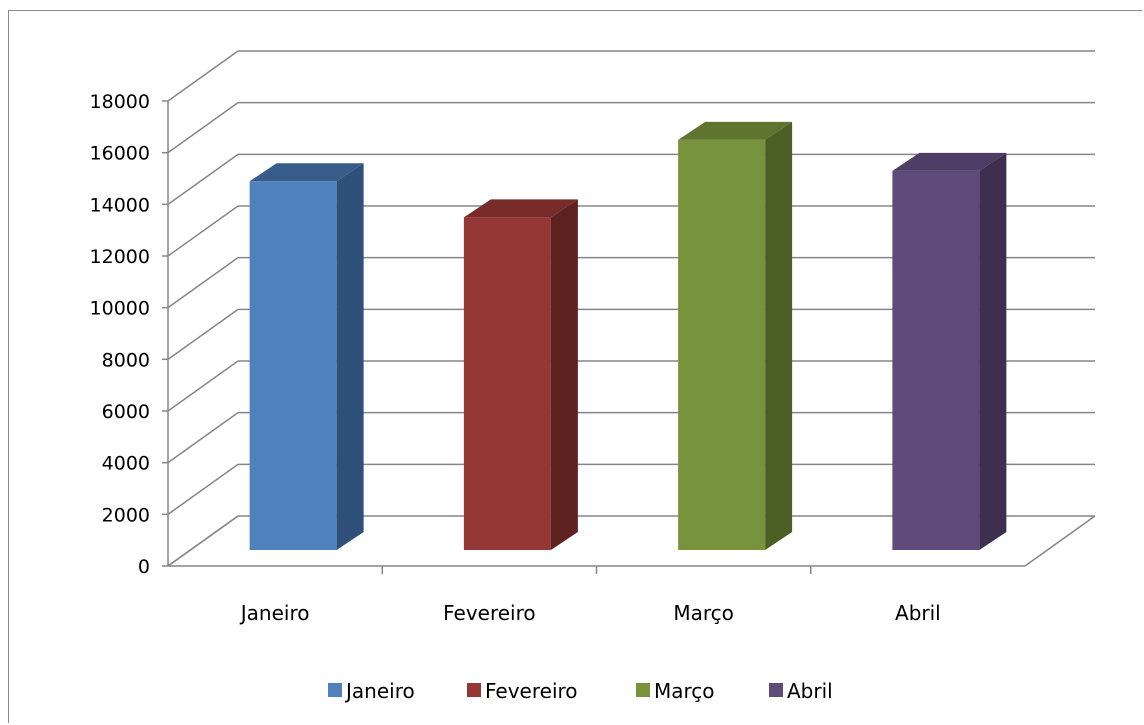  What do you see at coordinates (203, 541) in the screenshot?
I see `floor-left-edge` at bounding box center [203, 541].